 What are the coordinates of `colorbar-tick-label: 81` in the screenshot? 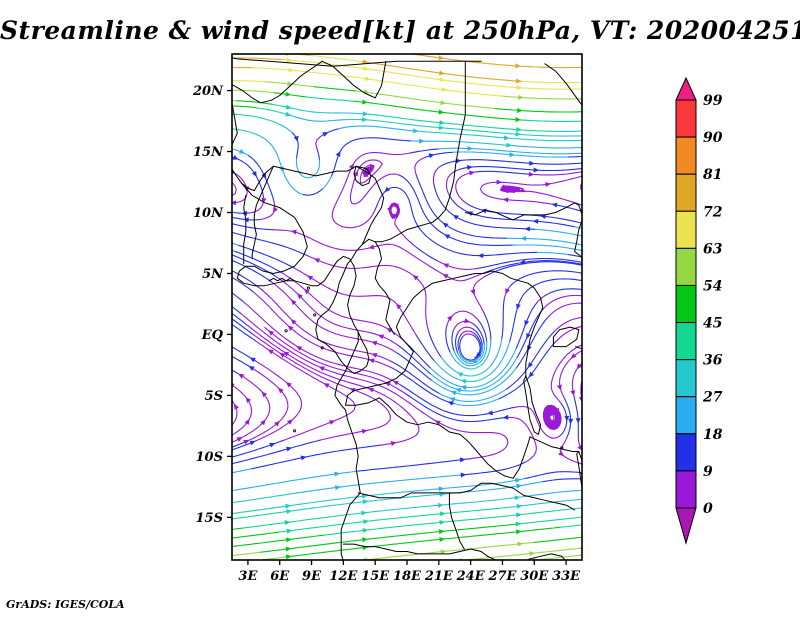 It's located at (712, 175).